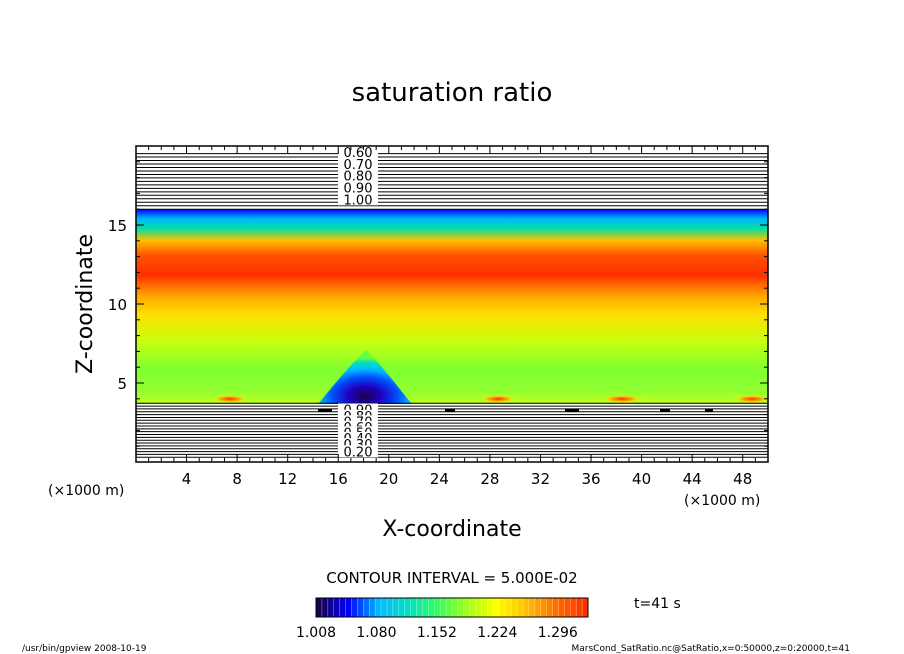 The image size is (904, 654). Describe the element at coordinates (692, 479) in the screenshot. I see `x-tick-label: 44` at that location.